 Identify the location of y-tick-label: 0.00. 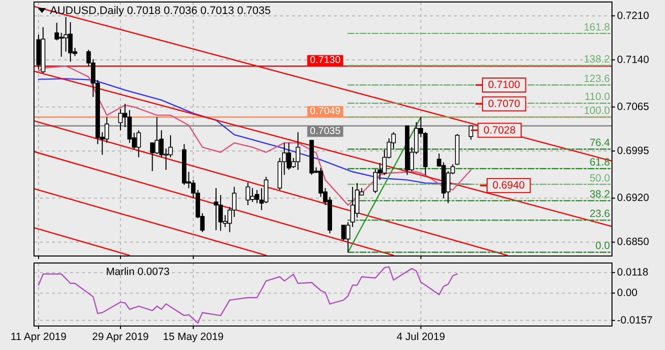
(627, 293).